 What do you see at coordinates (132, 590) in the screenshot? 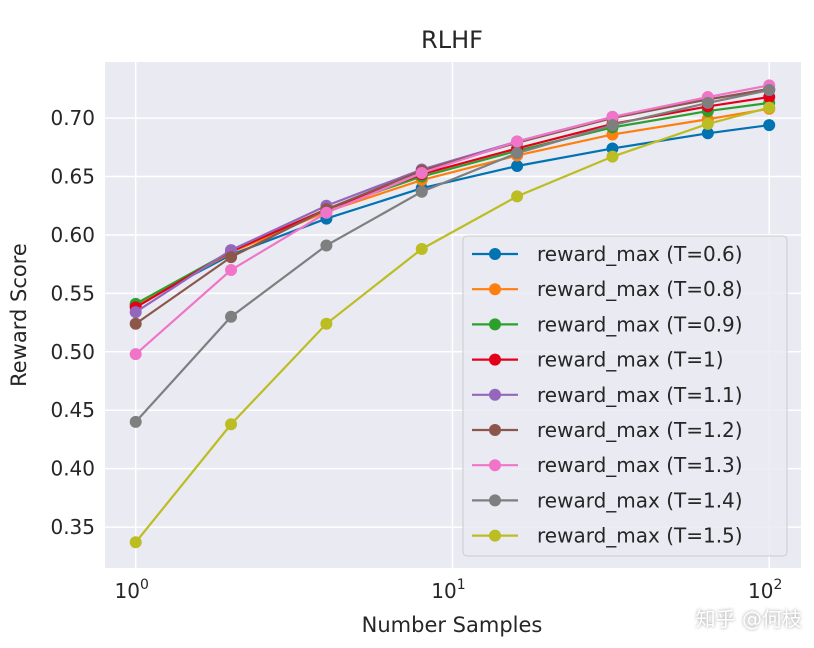
I see `x-tick-label: 10⁰` at bounding box center [132, 590].